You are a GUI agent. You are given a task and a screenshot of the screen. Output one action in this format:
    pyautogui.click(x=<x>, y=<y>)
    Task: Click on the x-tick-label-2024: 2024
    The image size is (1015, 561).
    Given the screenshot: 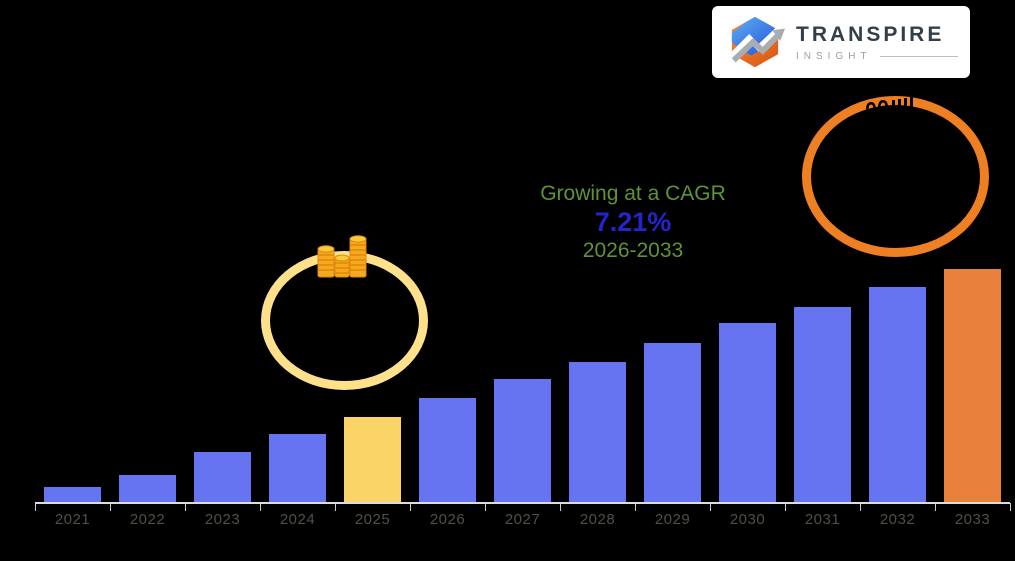 What is the action you would take?
    pyautogui.click(x=297, y=519)
    